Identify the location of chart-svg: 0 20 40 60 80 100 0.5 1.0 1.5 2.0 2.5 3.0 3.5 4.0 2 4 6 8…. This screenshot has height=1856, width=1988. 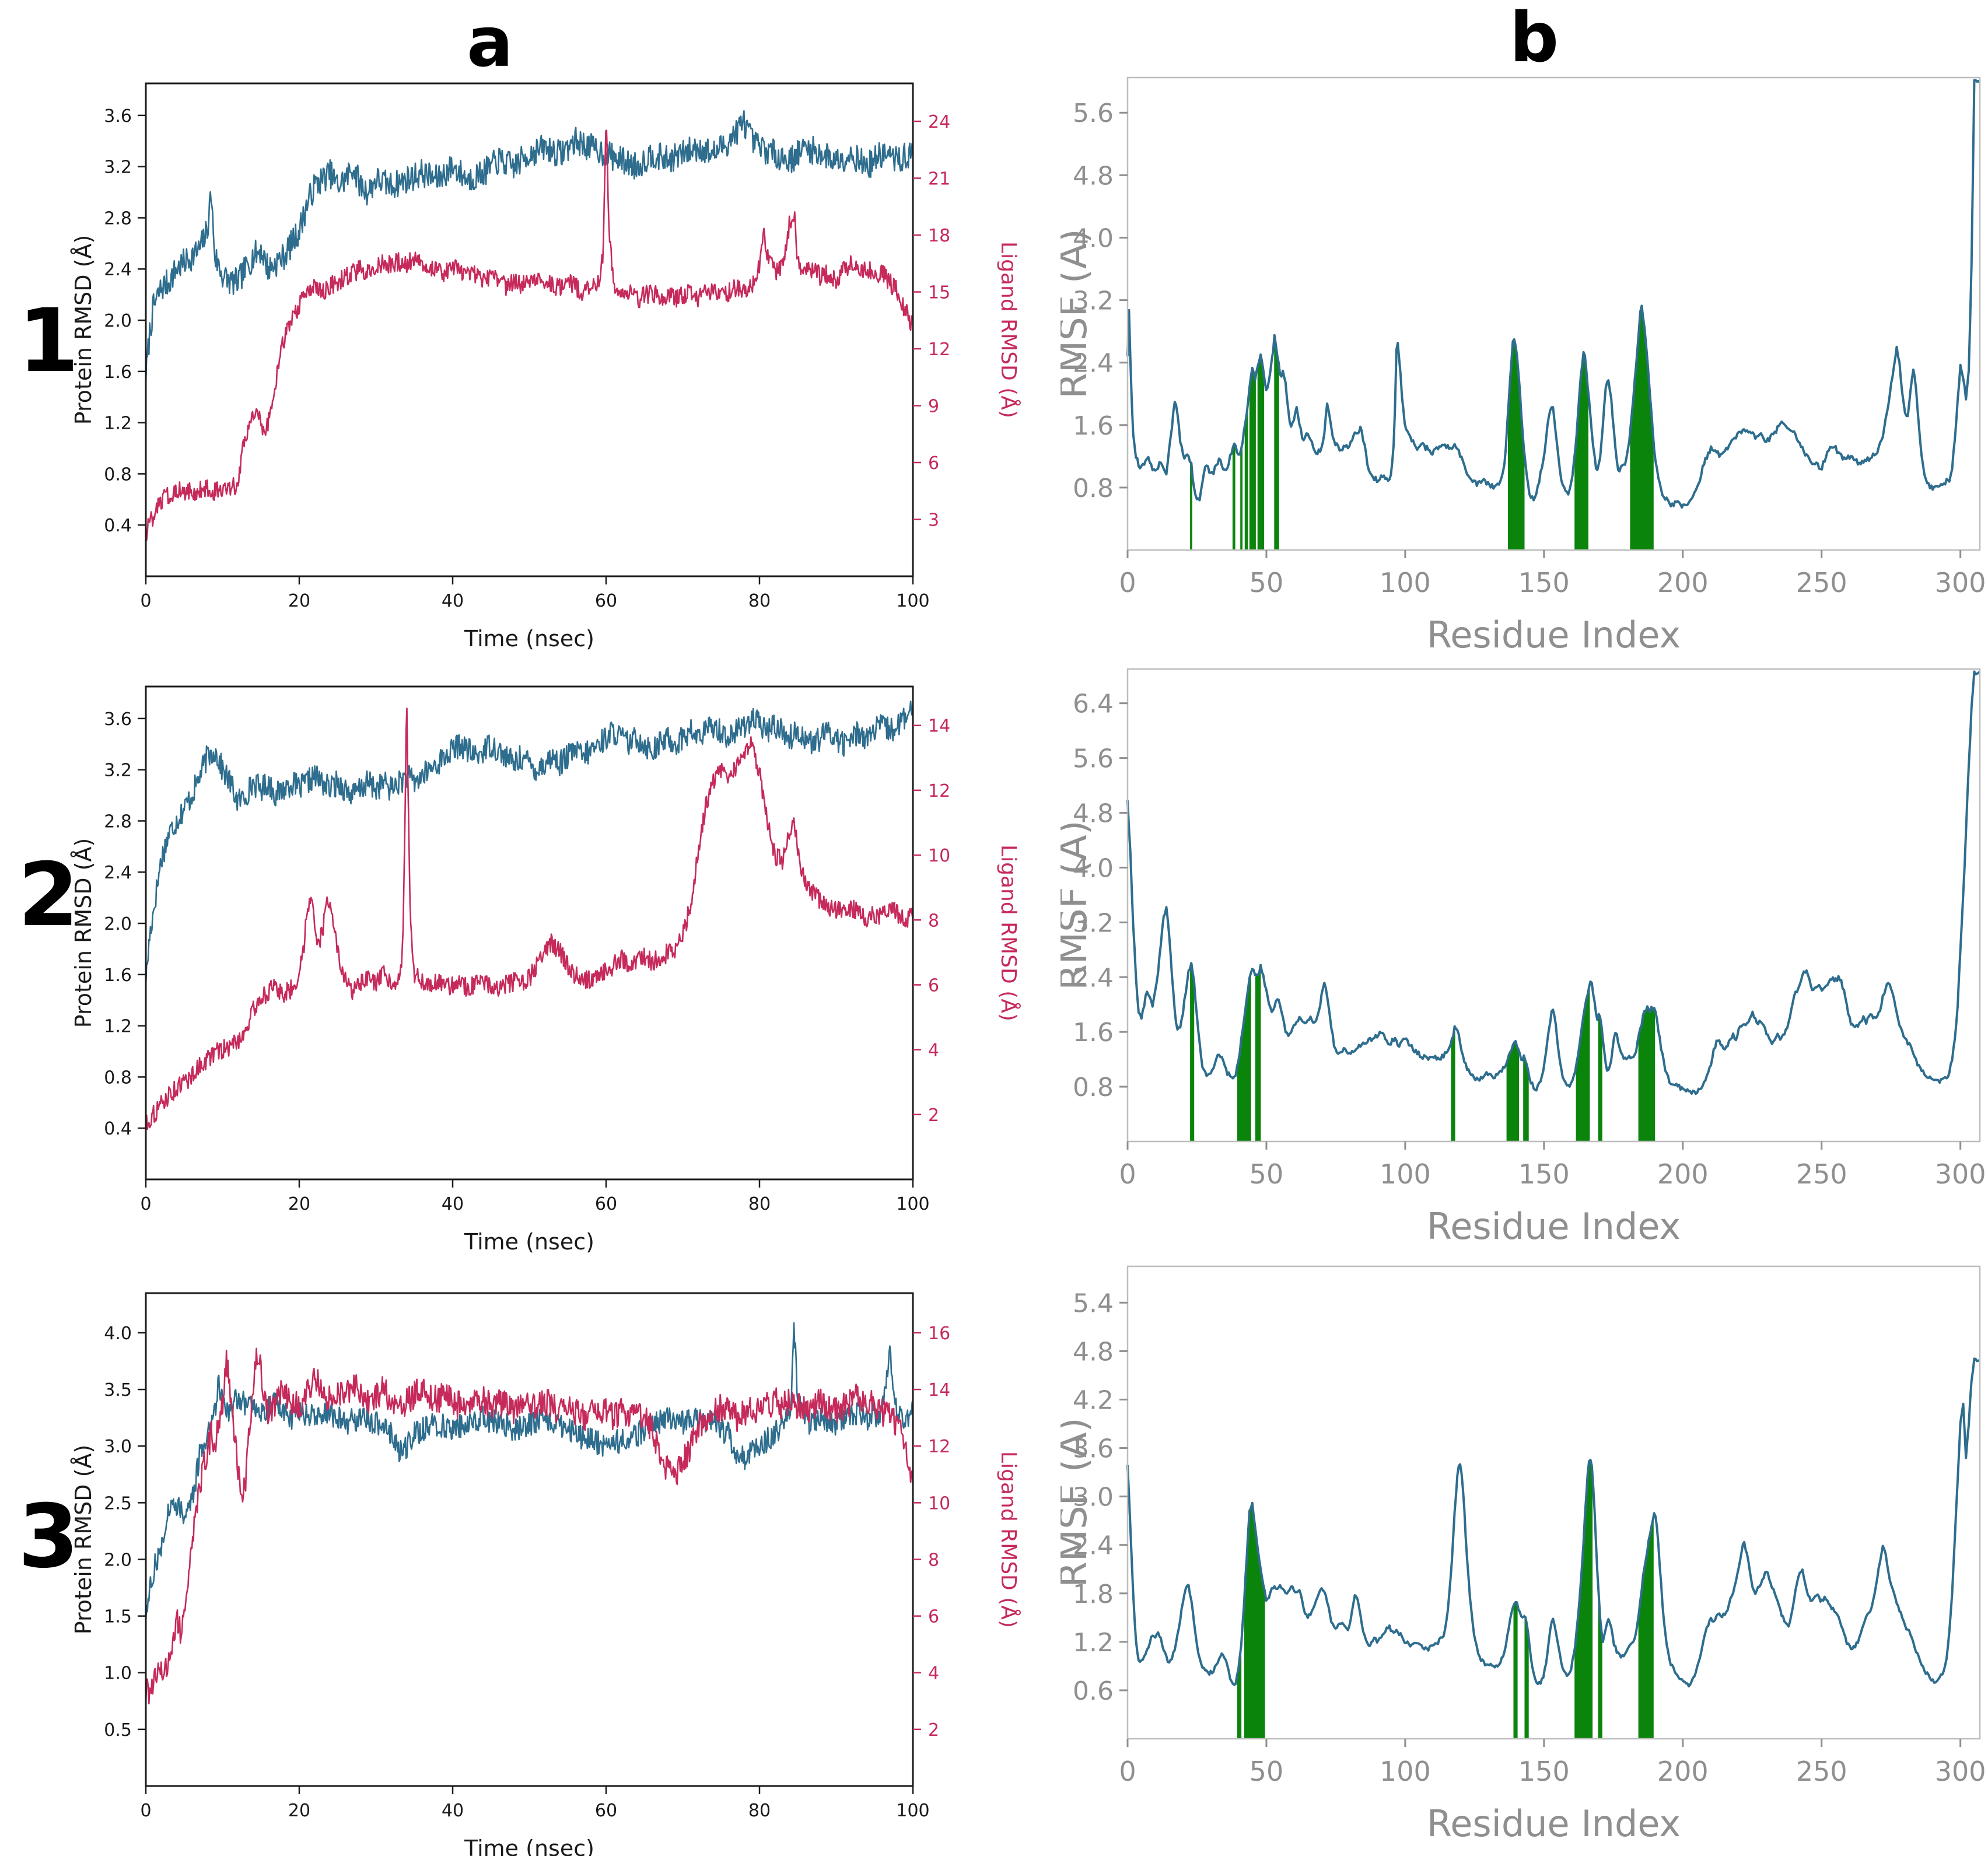
(546, 1574).